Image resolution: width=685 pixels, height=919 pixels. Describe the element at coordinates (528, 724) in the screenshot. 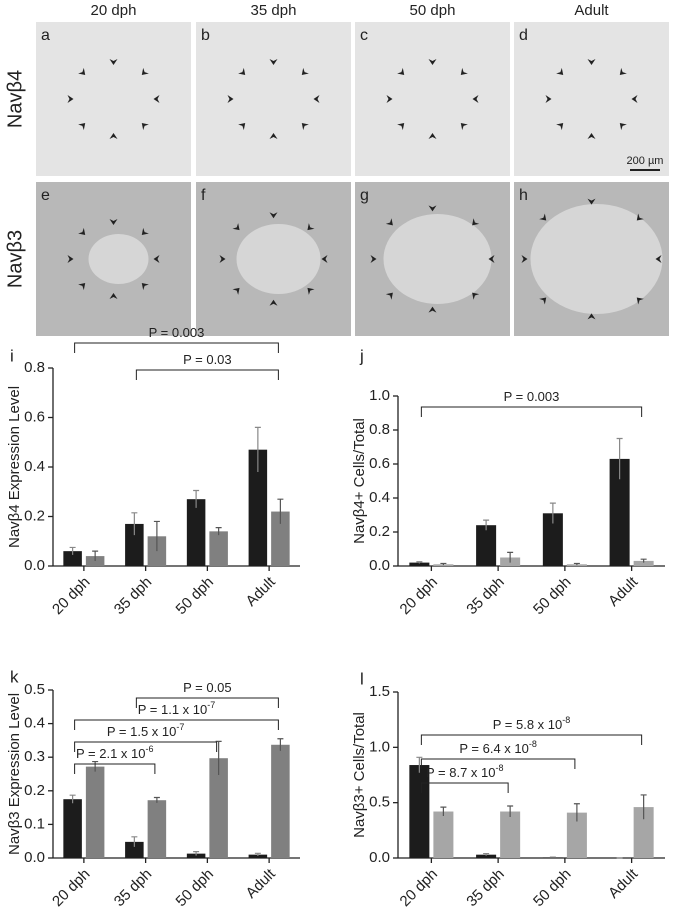

I see `p-value-text: P = 5.8 x 10` at that location.